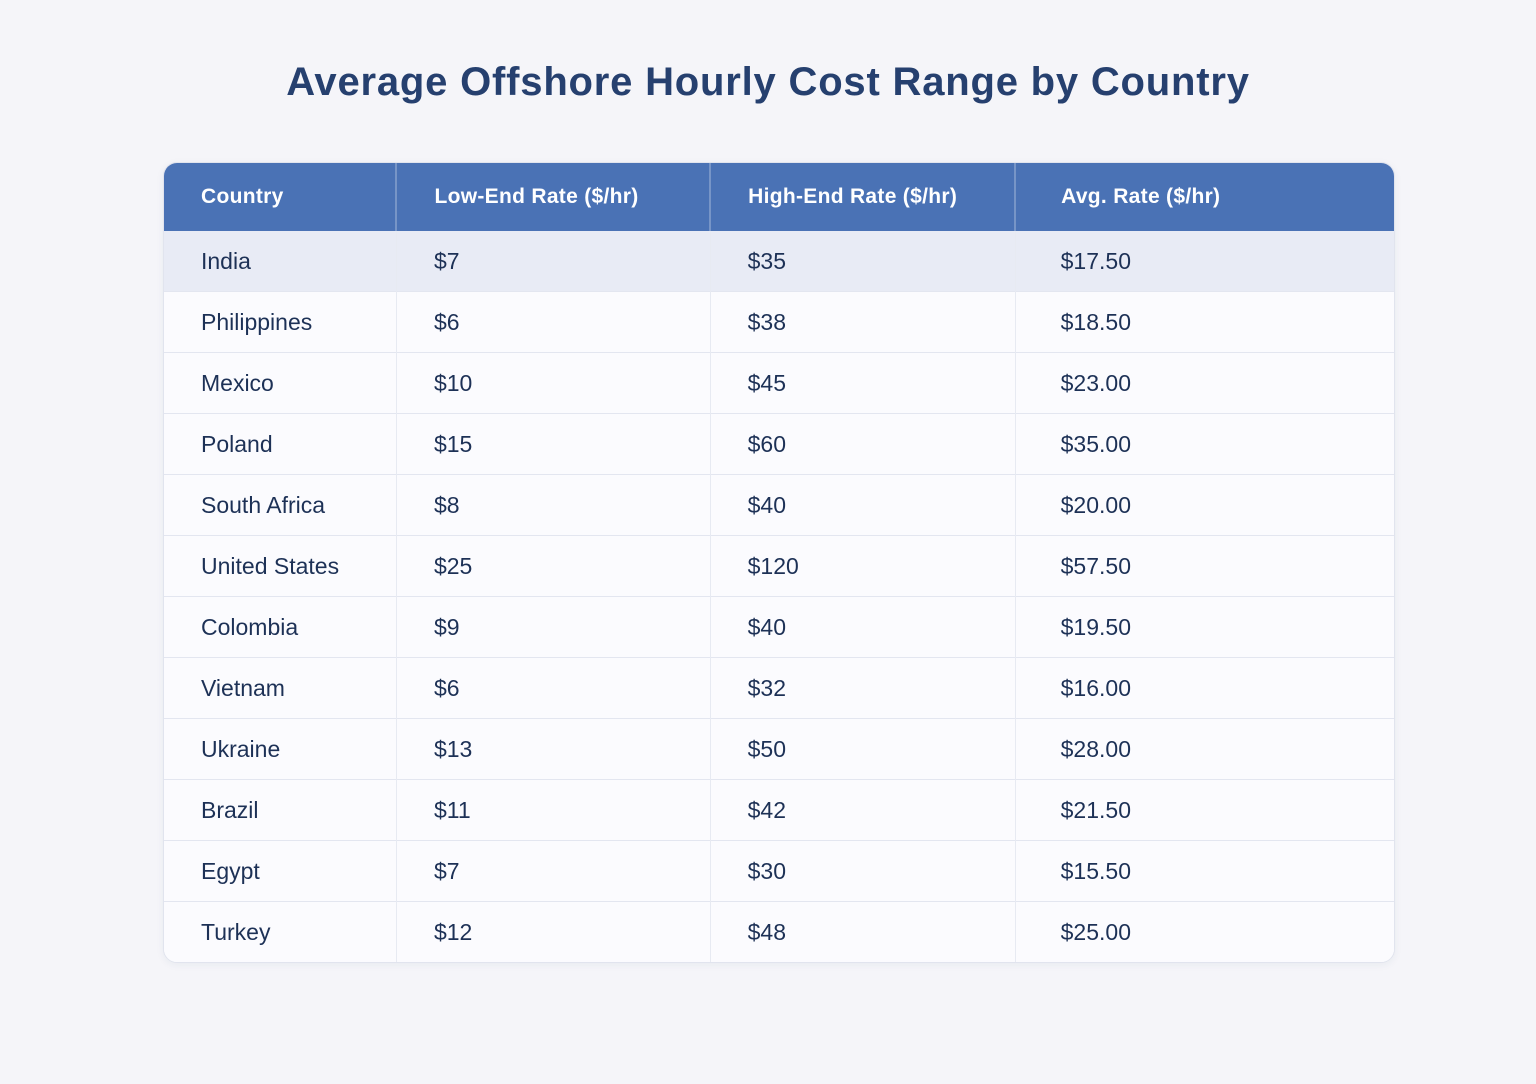  Describe the element at coordinates (553, 383) in the screenshot. I see `cell-low-rate: $10` at that location.